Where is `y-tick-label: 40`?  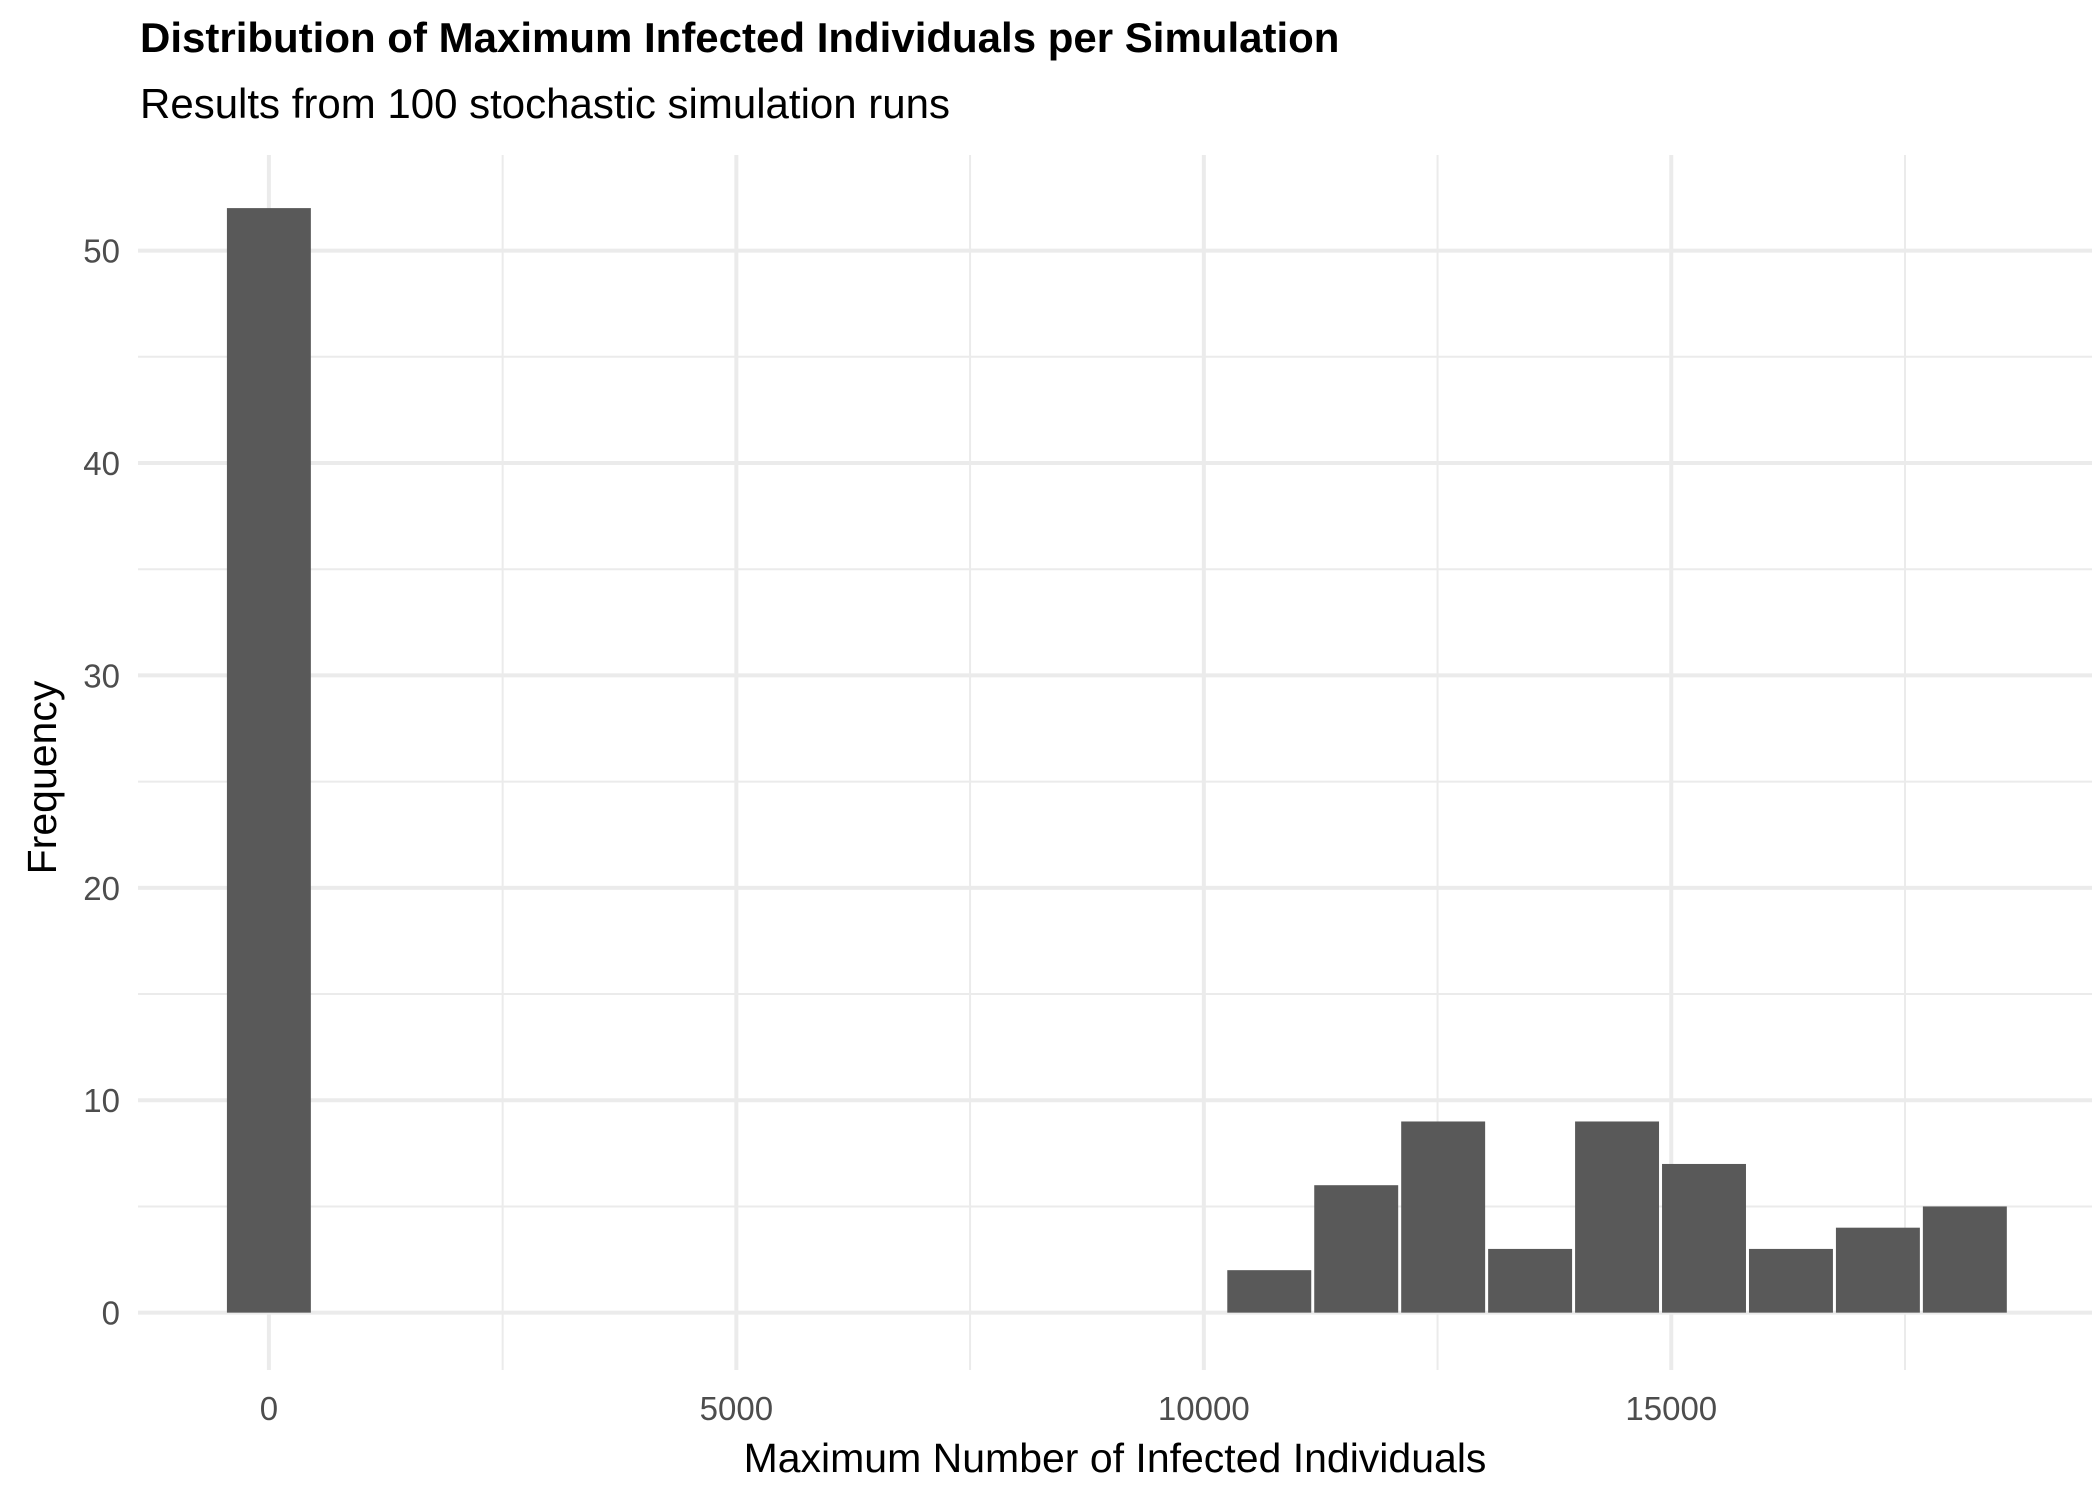
y-tick-label: 40 is located at coordinates (101, 463).